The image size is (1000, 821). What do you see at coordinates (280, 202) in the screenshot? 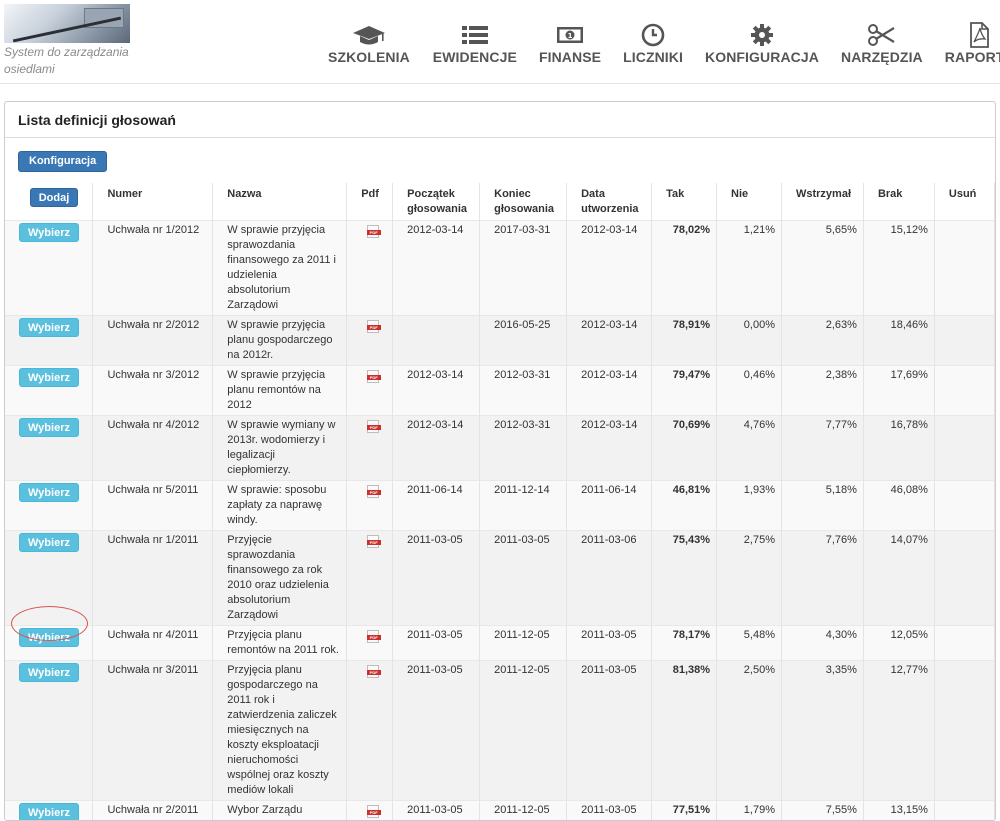
I see `header-nazwa: Nazwa` at bounding box center [280, 202].